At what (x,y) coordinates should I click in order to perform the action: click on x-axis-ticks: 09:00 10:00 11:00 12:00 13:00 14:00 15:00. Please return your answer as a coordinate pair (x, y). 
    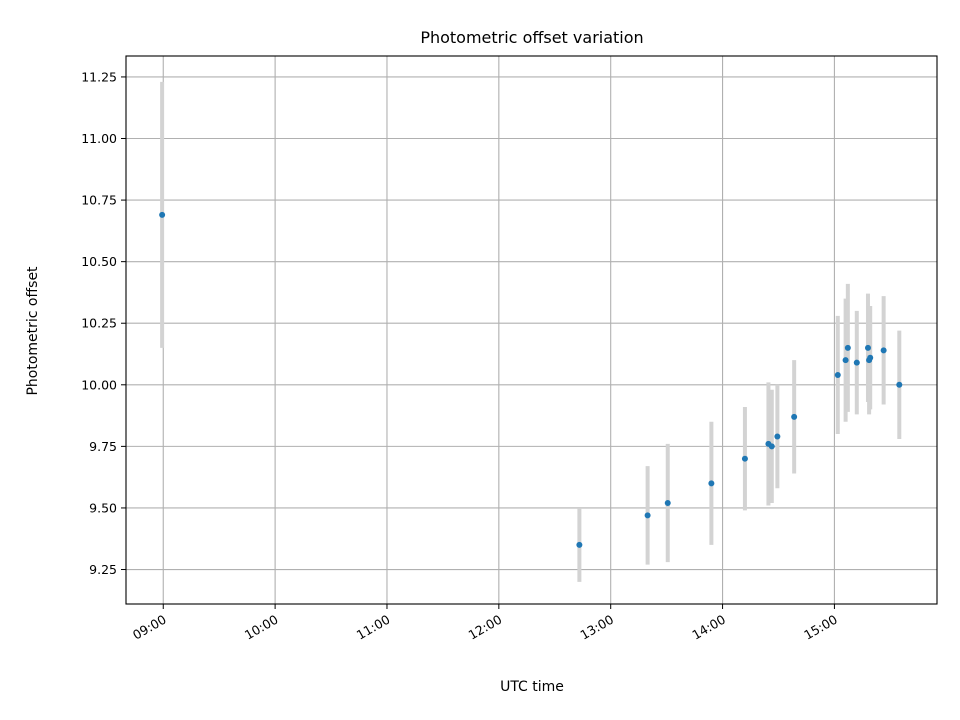
    Looking at the image, I should click on (485, 623).